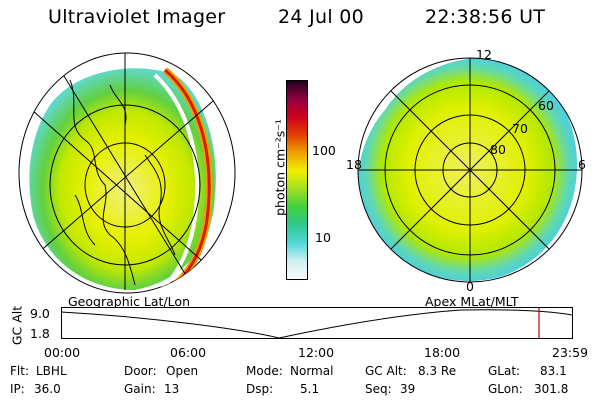 The height and width of the screenshot is (400, 600). What do you see at coordinates (40, 333) in the screenshot?
I see `altitude-min-label: 1.8` at bounding box center [40, 333].